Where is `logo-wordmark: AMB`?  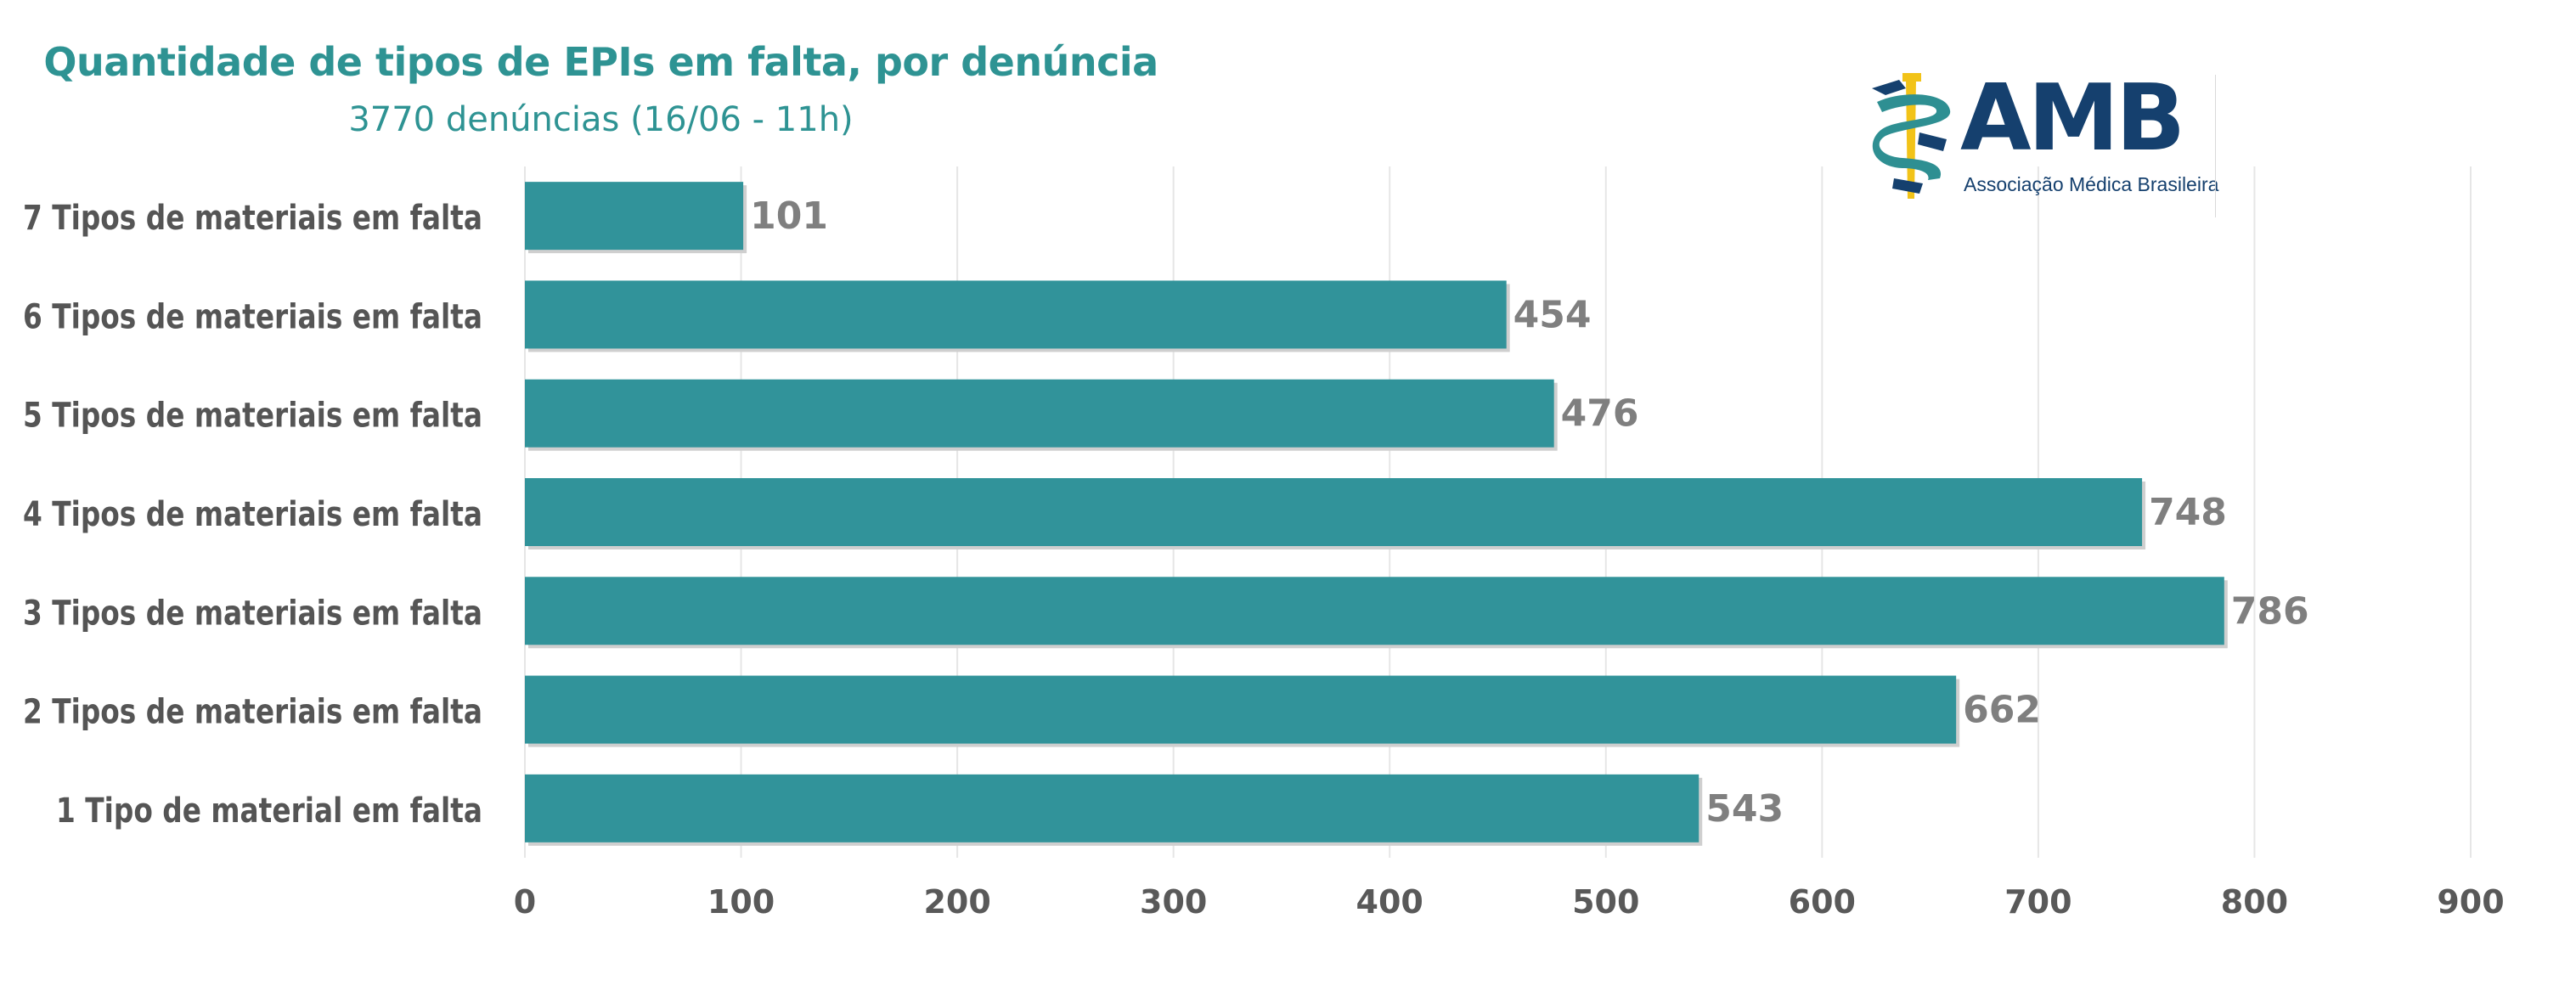
logo-wordmark: AMB is located at coordinates (2072, 119).